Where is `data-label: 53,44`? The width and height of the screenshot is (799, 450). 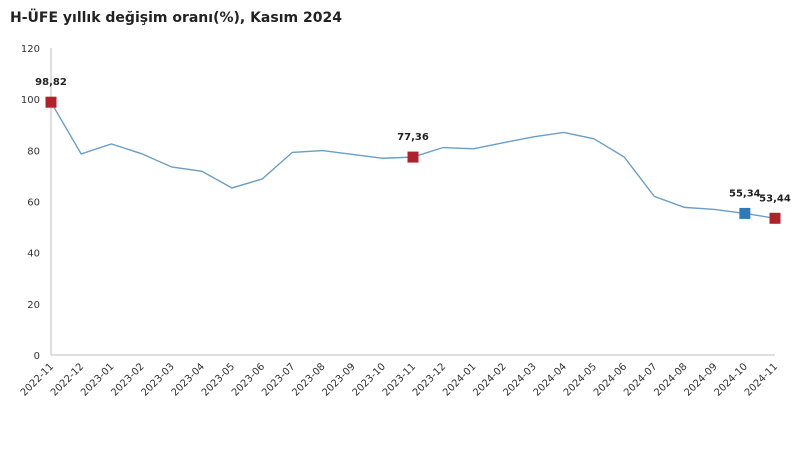
data-label: 53,44 is located at coordinates (775, 198).